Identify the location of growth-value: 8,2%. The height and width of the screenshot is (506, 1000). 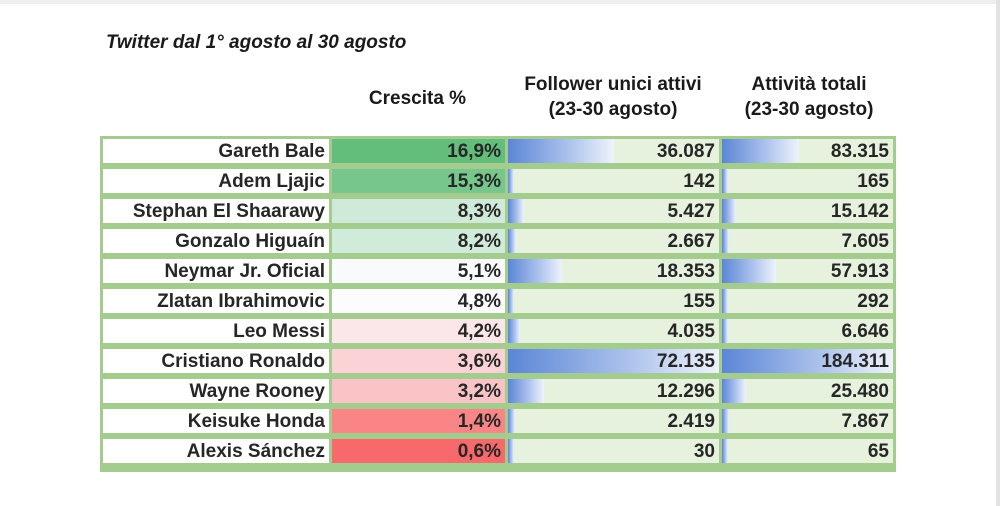
(479, 241).